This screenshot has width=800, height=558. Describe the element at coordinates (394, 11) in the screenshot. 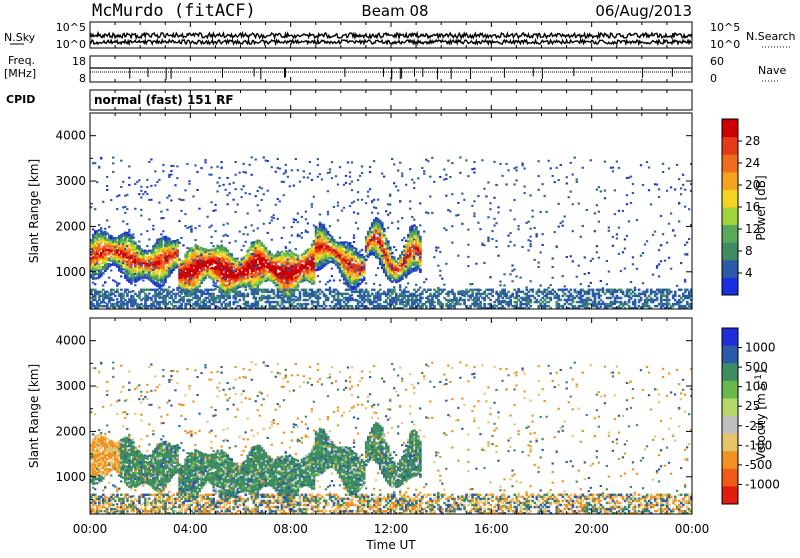

I see `beam-title: Beam 08` at that location.